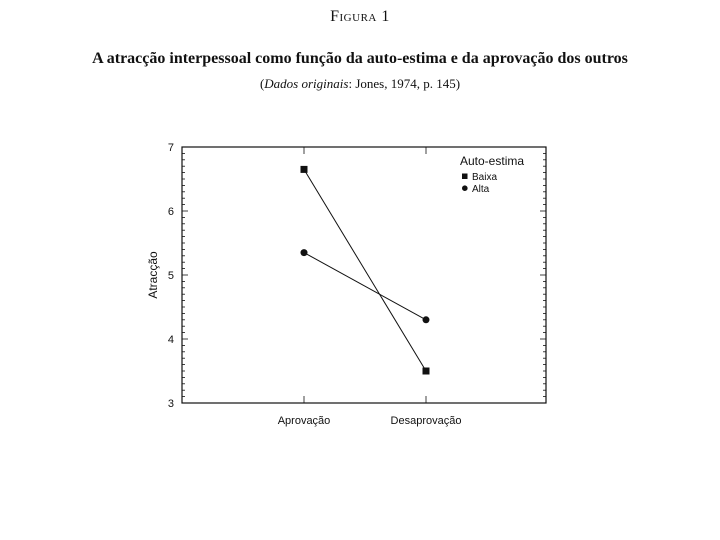  I want to click on legend-label: Baixa, so click(484, 177).